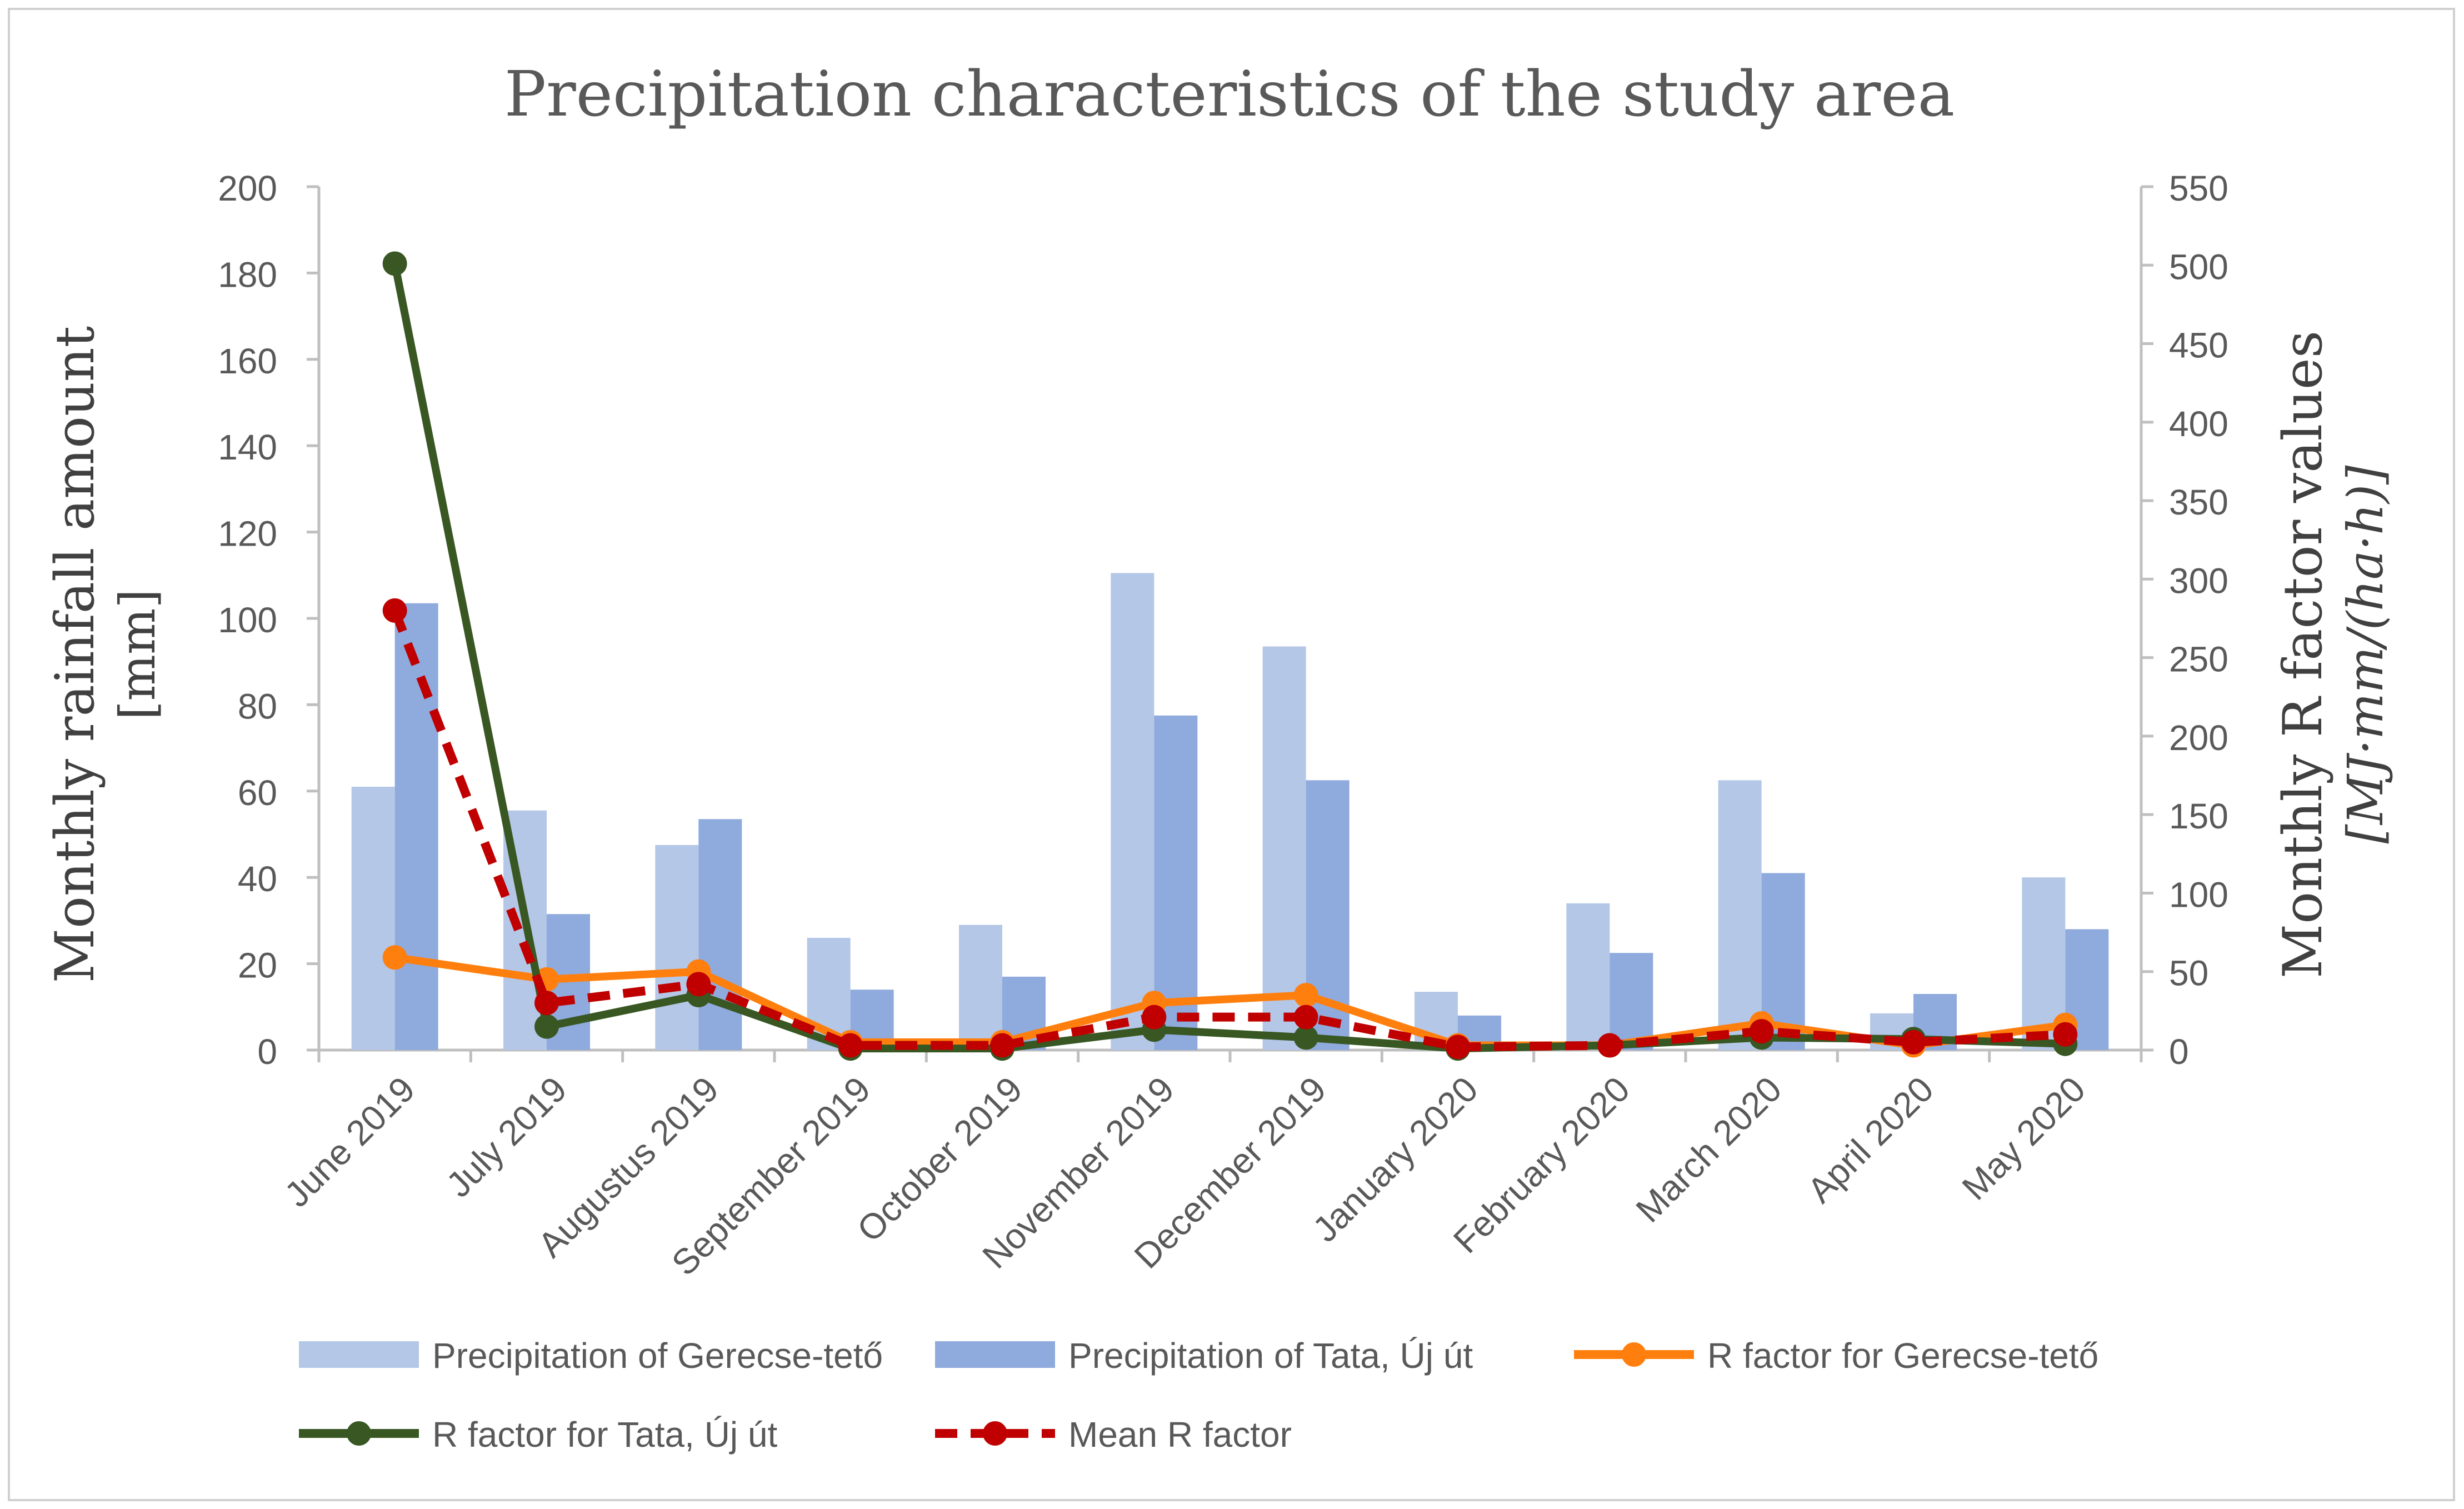 The width and height of the screenshot is (2464, 1509). Describe the element at coordinates (75, 655) in the screenshot. I see `y-axis-label: Monthly rainfall amount` at that location.